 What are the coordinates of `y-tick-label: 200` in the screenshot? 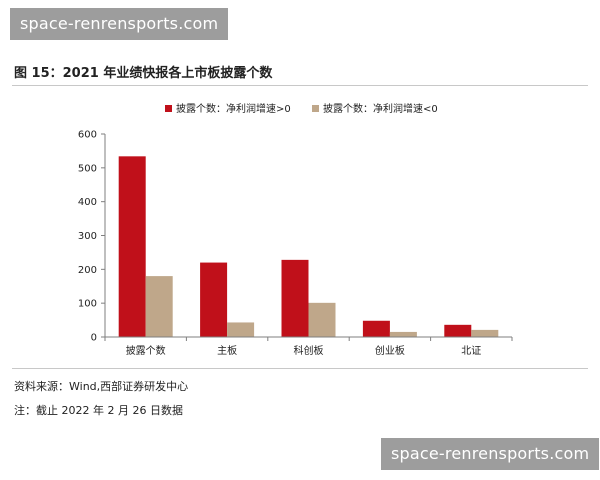 It's located at (87, 270).